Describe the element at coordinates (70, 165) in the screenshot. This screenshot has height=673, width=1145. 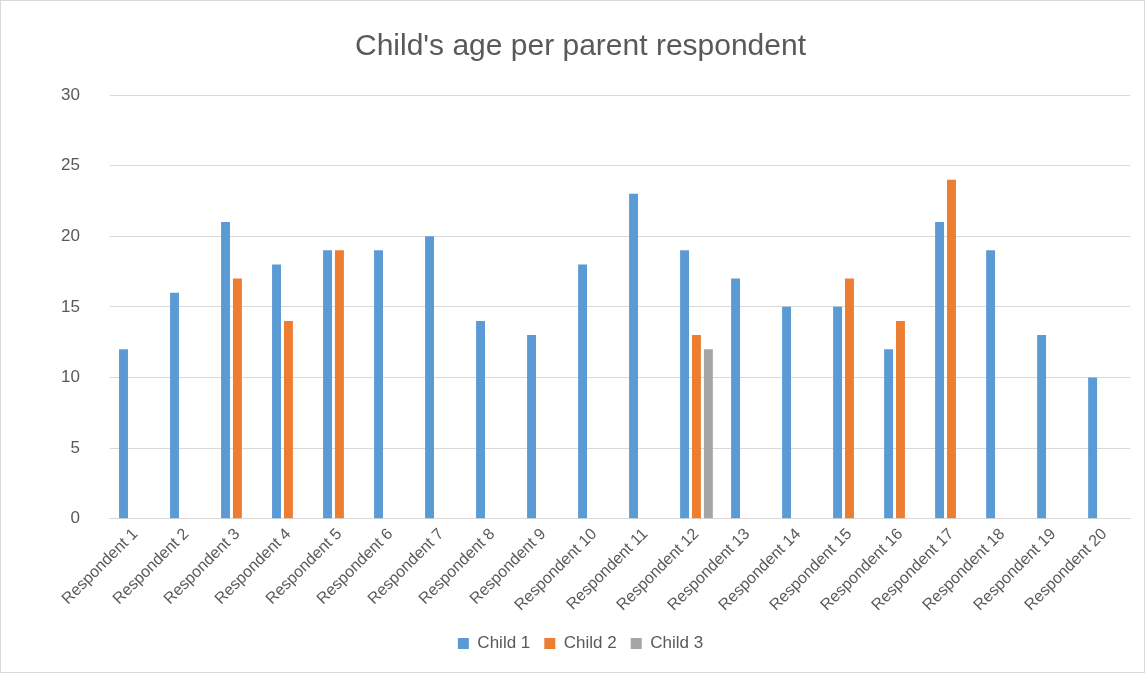
I see `y-tick-label: 25` at that location.